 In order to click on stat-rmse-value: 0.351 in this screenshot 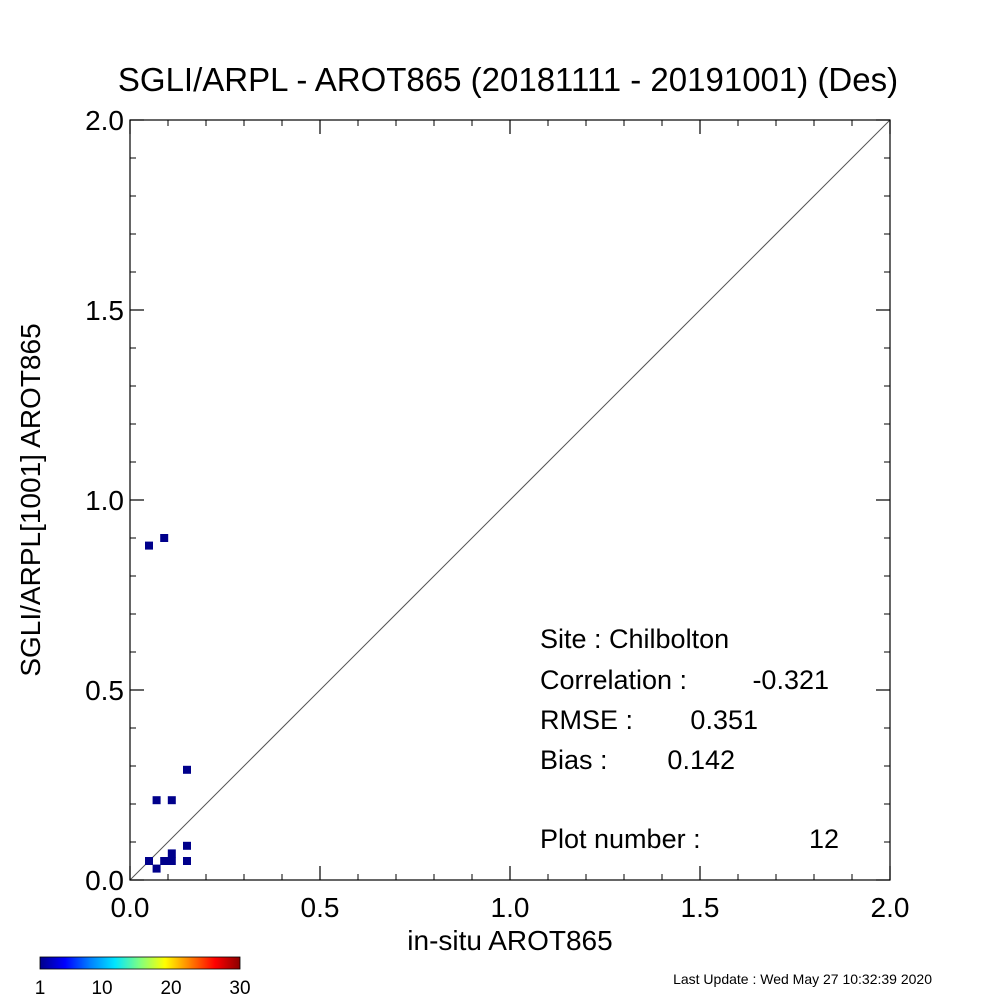, I will do `click(724, 720)`.